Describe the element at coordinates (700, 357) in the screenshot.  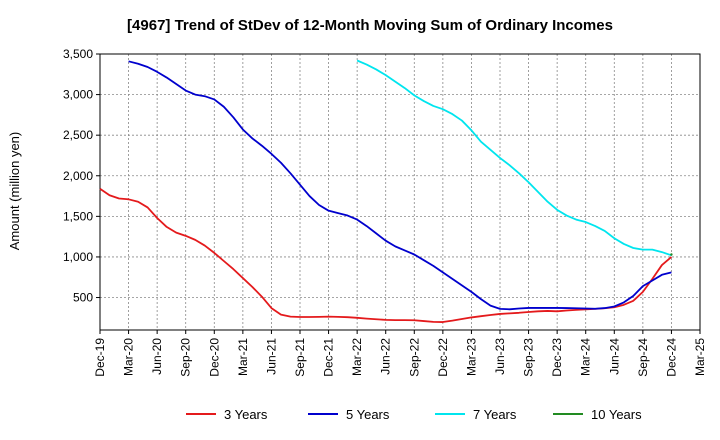
I see `x-tick-label: Mar-25` at that location.